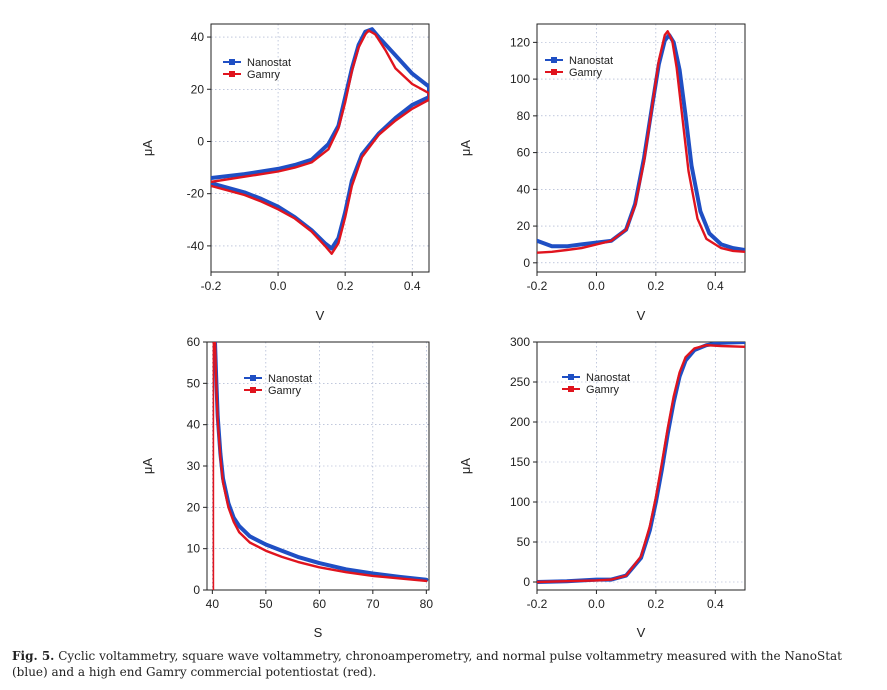 The width and height of the screenshot is (887, 690). Describe the element at coordinates (278, 286) in the screenshot. I see `x-tick-label: 0.0` at that location.